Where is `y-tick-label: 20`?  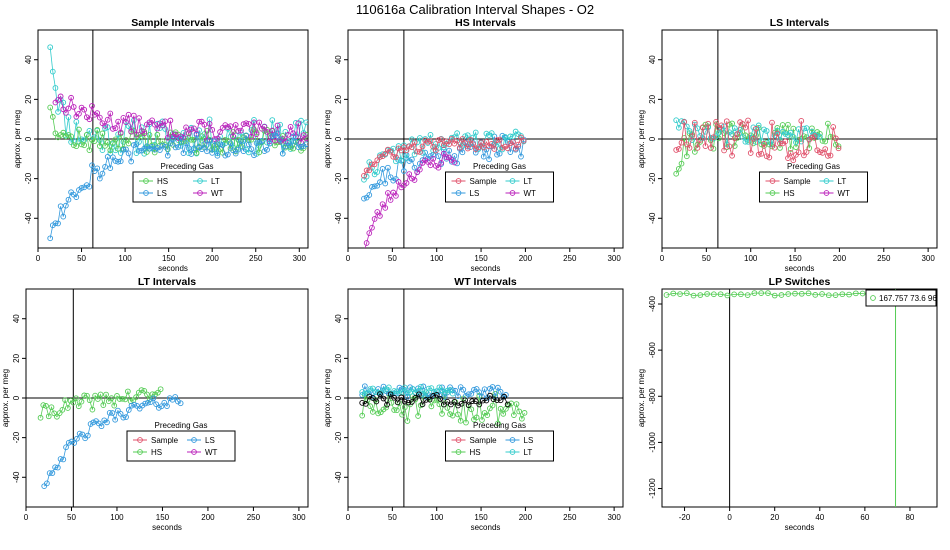
y-tick-label: 20 is located at coordinates (338, 357).